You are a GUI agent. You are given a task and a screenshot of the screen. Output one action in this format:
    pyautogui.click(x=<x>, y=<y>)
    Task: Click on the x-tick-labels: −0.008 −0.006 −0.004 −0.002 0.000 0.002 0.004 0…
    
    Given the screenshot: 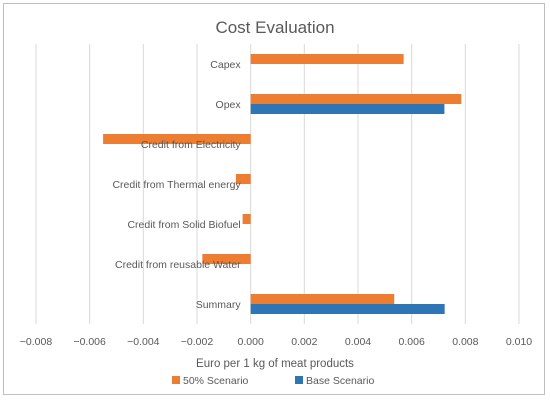 What is the action you would take?
    pyautogui.click(x=276, y=342)
    